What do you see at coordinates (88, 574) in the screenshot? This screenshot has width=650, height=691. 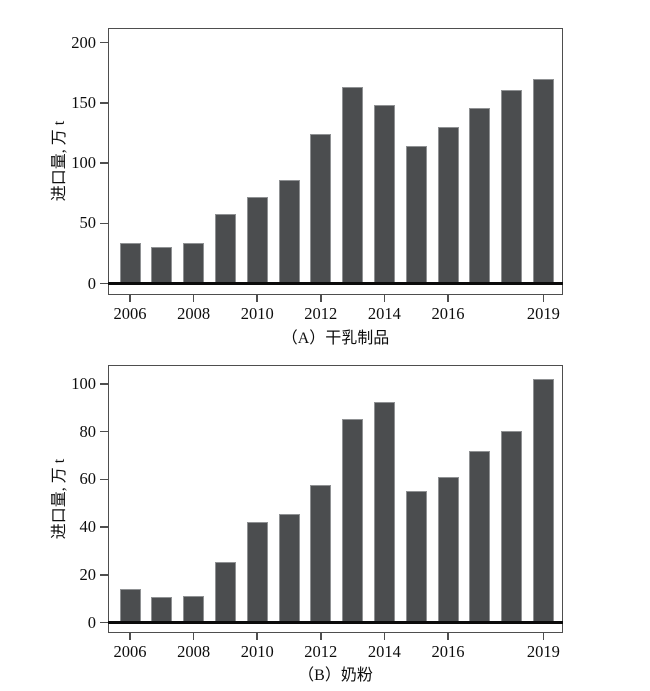 I see `y-tick-label: 20` at bounding box center [88, 574].